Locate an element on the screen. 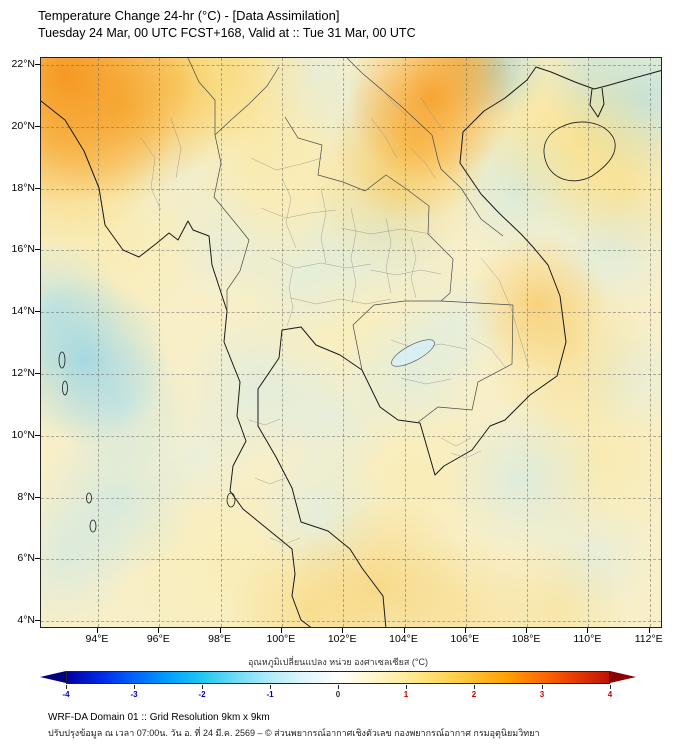 The width and height of the screenshot is (676, 756). colorbar-tick-label: 0 is located at coordinates (338, 694).